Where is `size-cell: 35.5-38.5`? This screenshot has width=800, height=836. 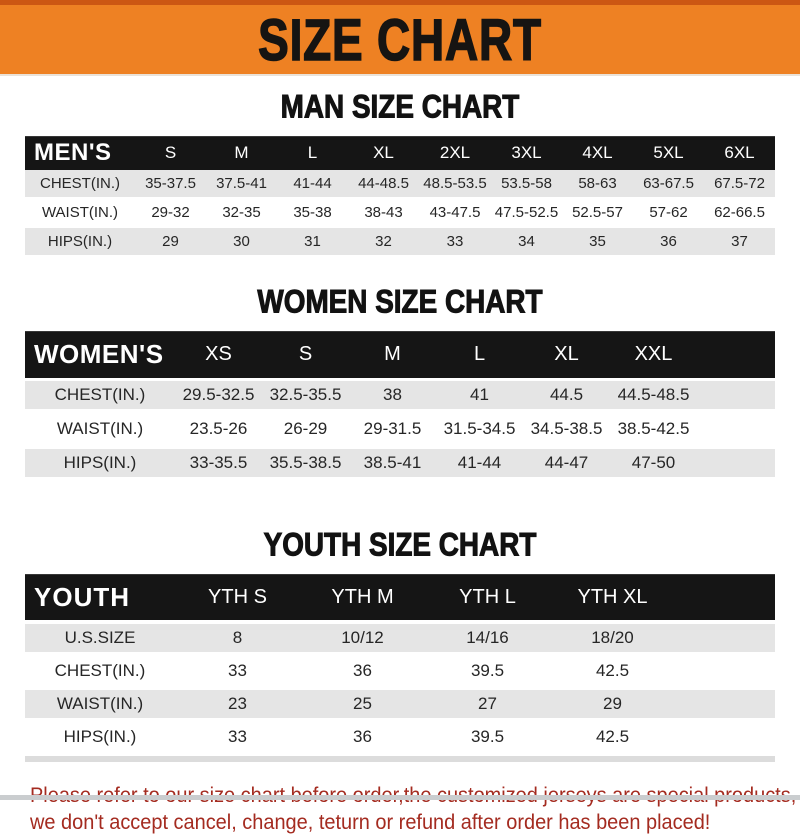
size-cell: 35.5-38.5 is located at coordinates (305, 466).